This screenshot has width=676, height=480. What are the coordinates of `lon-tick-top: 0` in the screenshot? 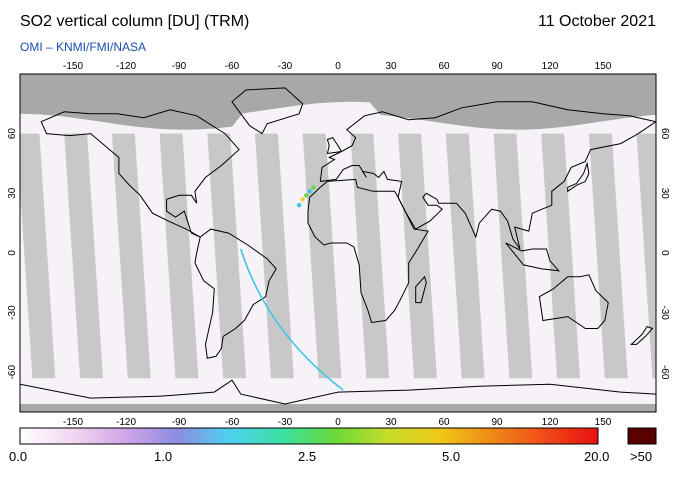 It's located at (338, 66).